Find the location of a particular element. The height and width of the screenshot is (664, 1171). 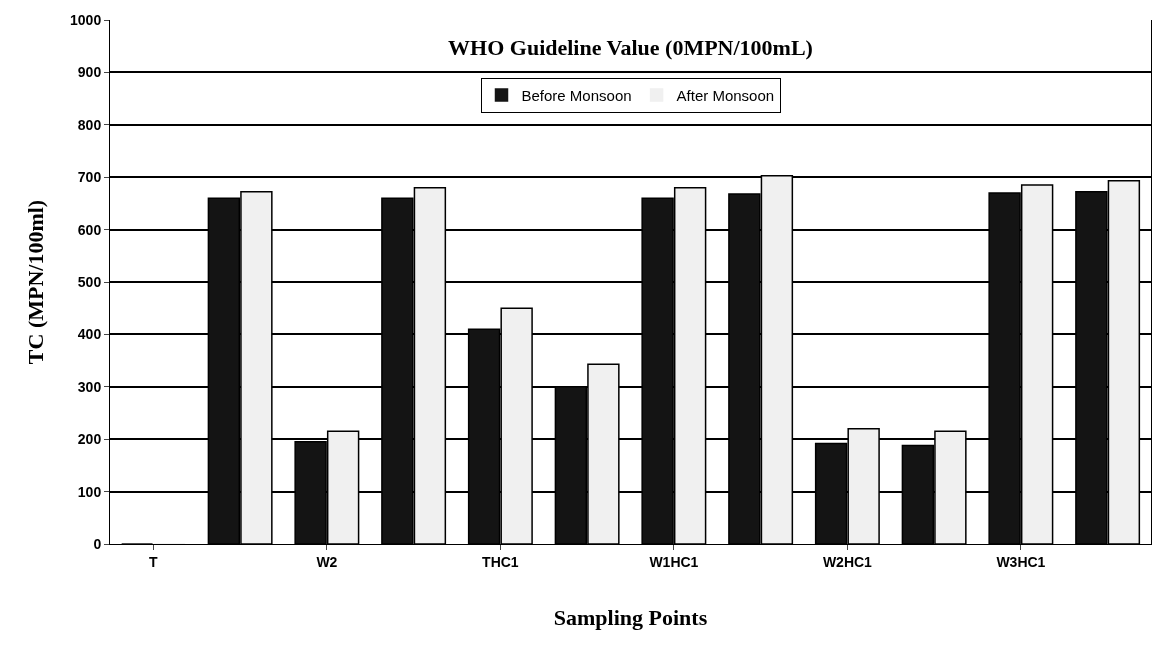

y-tick-label: 0 is located at coordinates (97, 543).